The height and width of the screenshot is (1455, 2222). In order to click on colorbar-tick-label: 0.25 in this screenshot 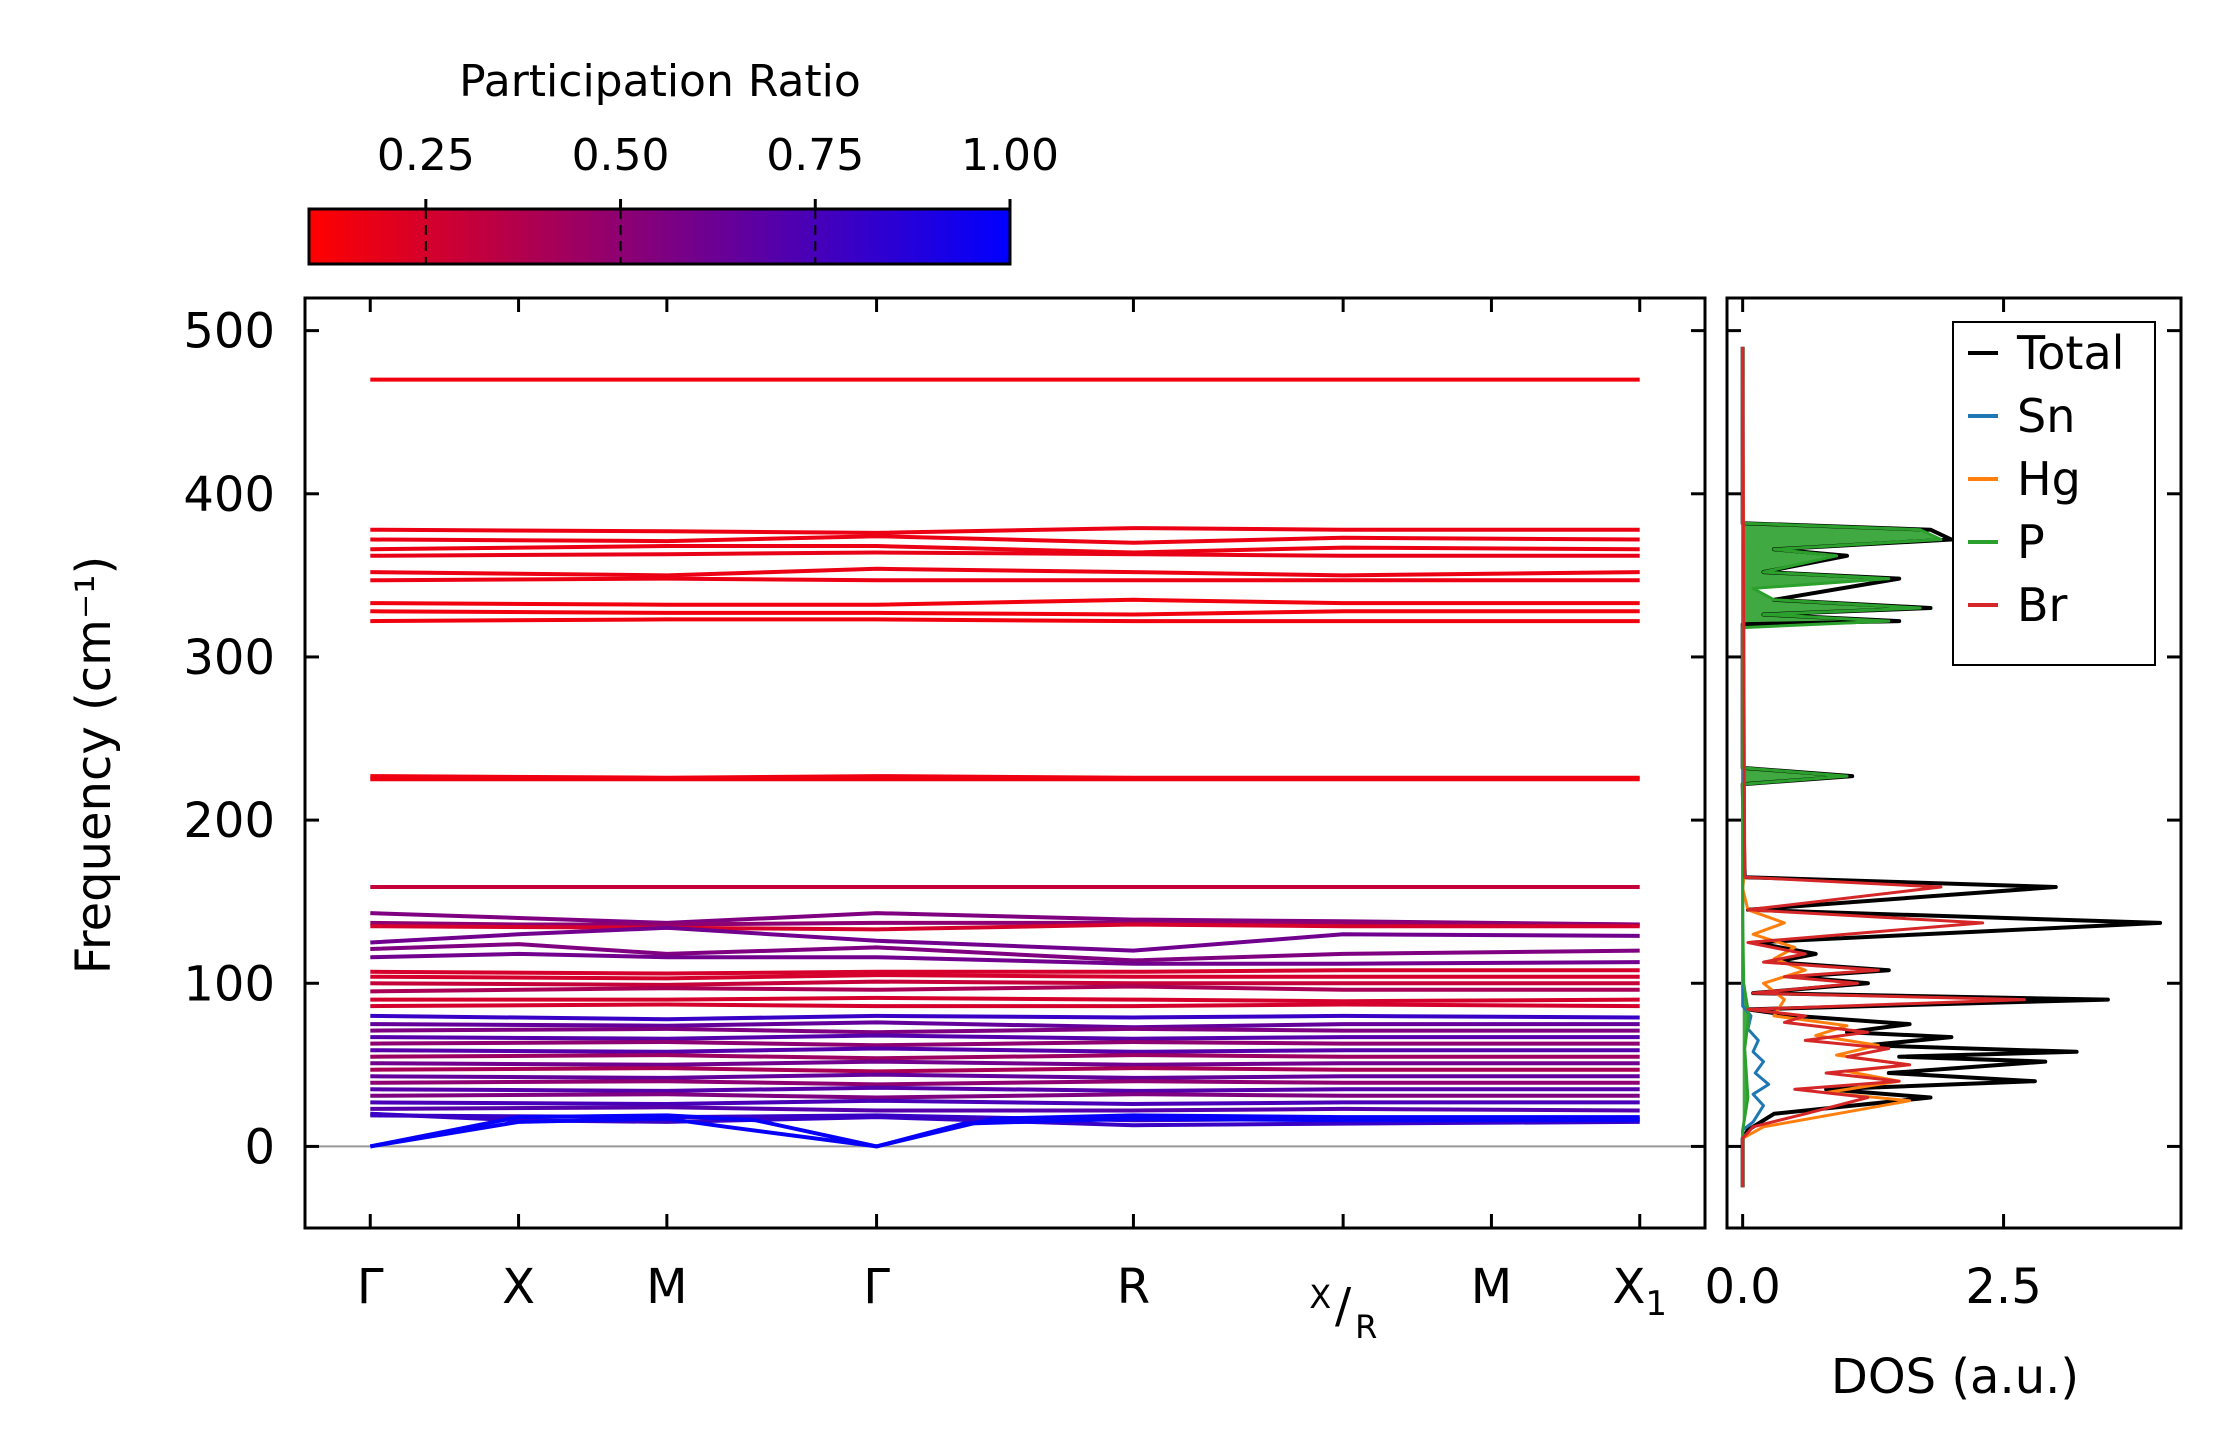, I will do `click(426, 155)`.